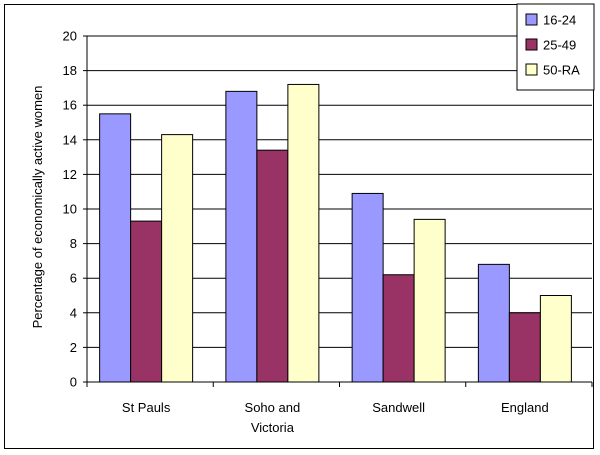  Describe the element at coordinates (146, 301) in the screenshot. I see `bar-25-49-st-pauls` at that location.